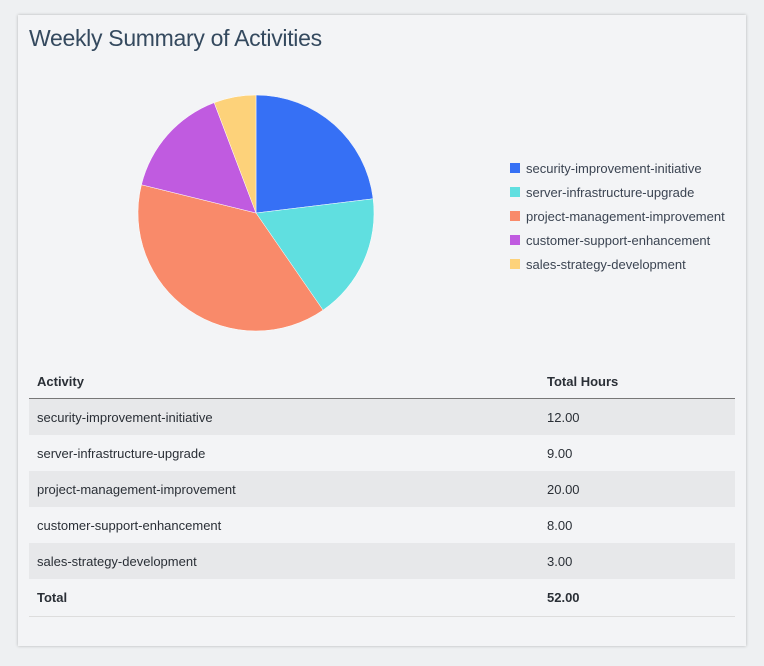  Describe the element at coordinates (284, 561) in the screenshot. I see `activity-cell: sales-strategy-development` at that location.